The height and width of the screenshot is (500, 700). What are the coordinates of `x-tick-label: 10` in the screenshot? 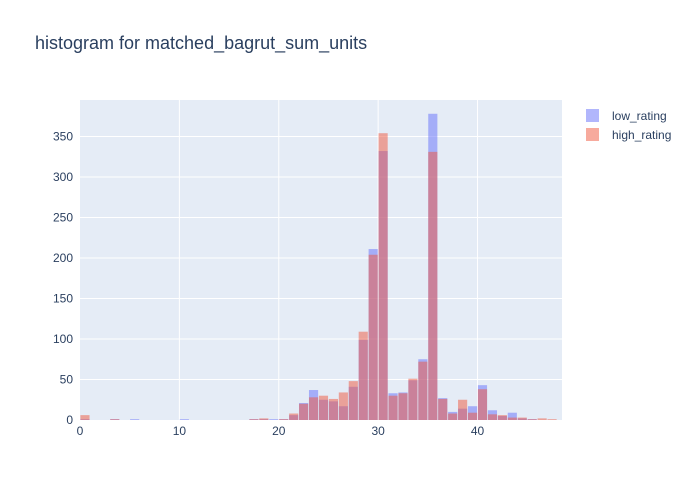 It's located at (180, 431).